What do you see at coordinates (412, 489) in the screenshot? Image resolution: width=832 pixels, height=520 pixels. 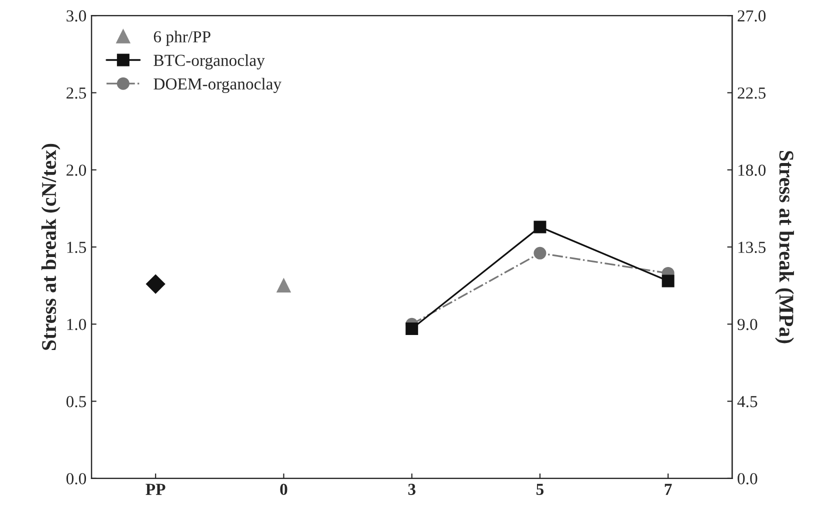 I see `x-tick-label: 3` at bounding box center [412, 489].